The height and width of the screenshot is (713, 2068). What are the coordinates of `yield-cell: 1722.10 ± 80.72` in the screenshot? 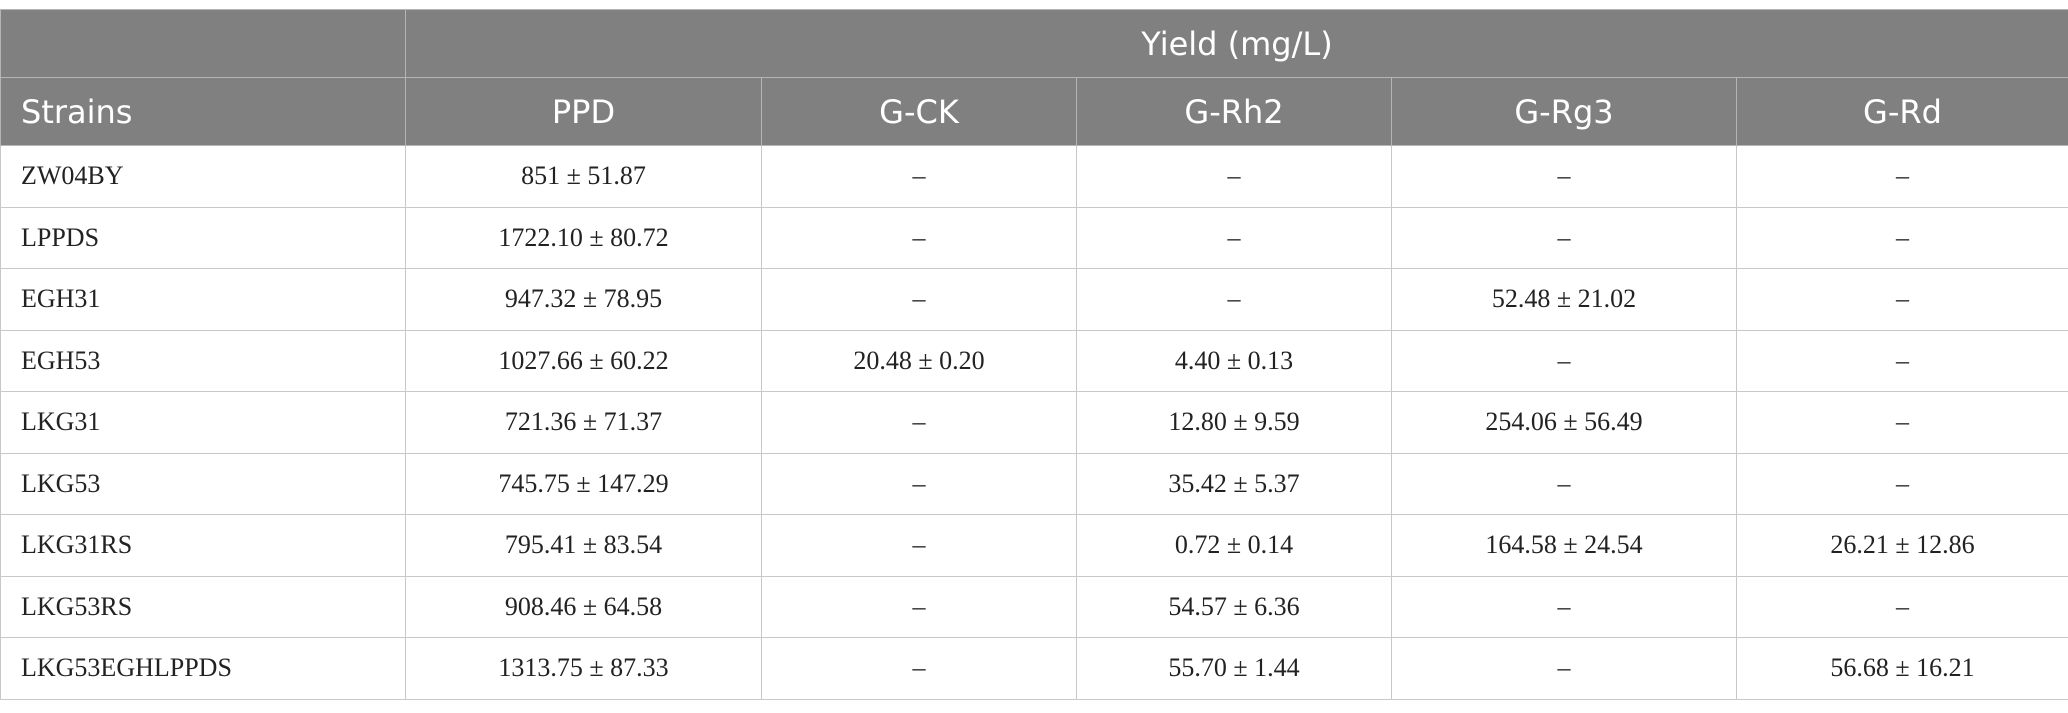 It's located at (583, 237).